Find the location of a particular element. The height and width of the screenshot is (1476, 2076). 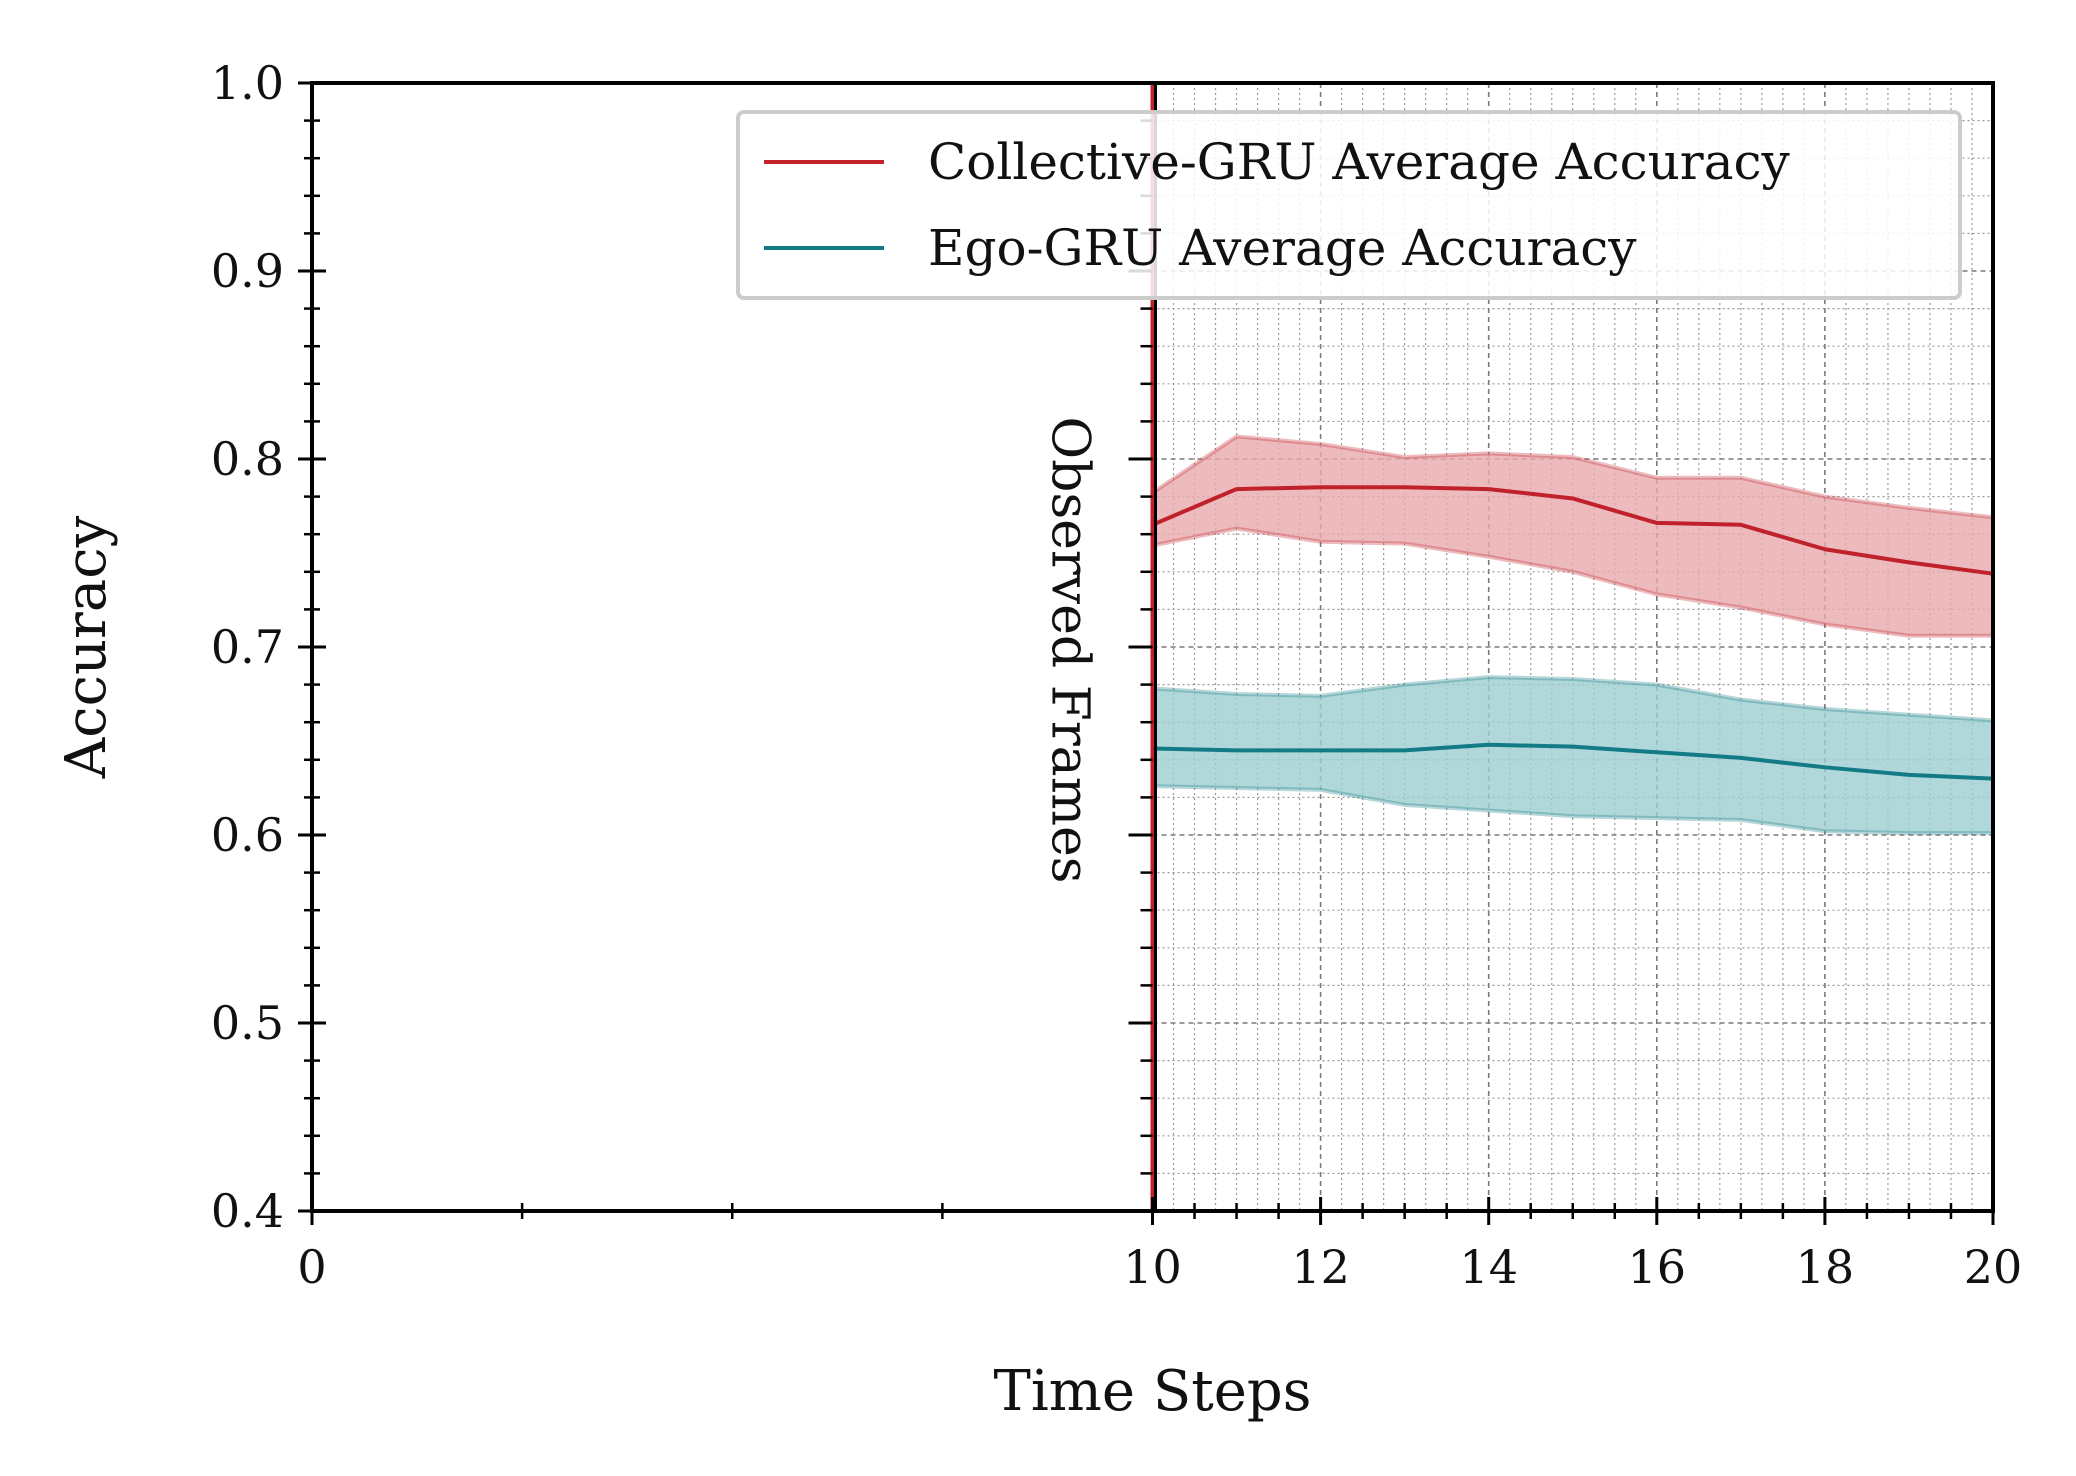

y-tick-label: 0.4 is located at coordinates (247, 1211).